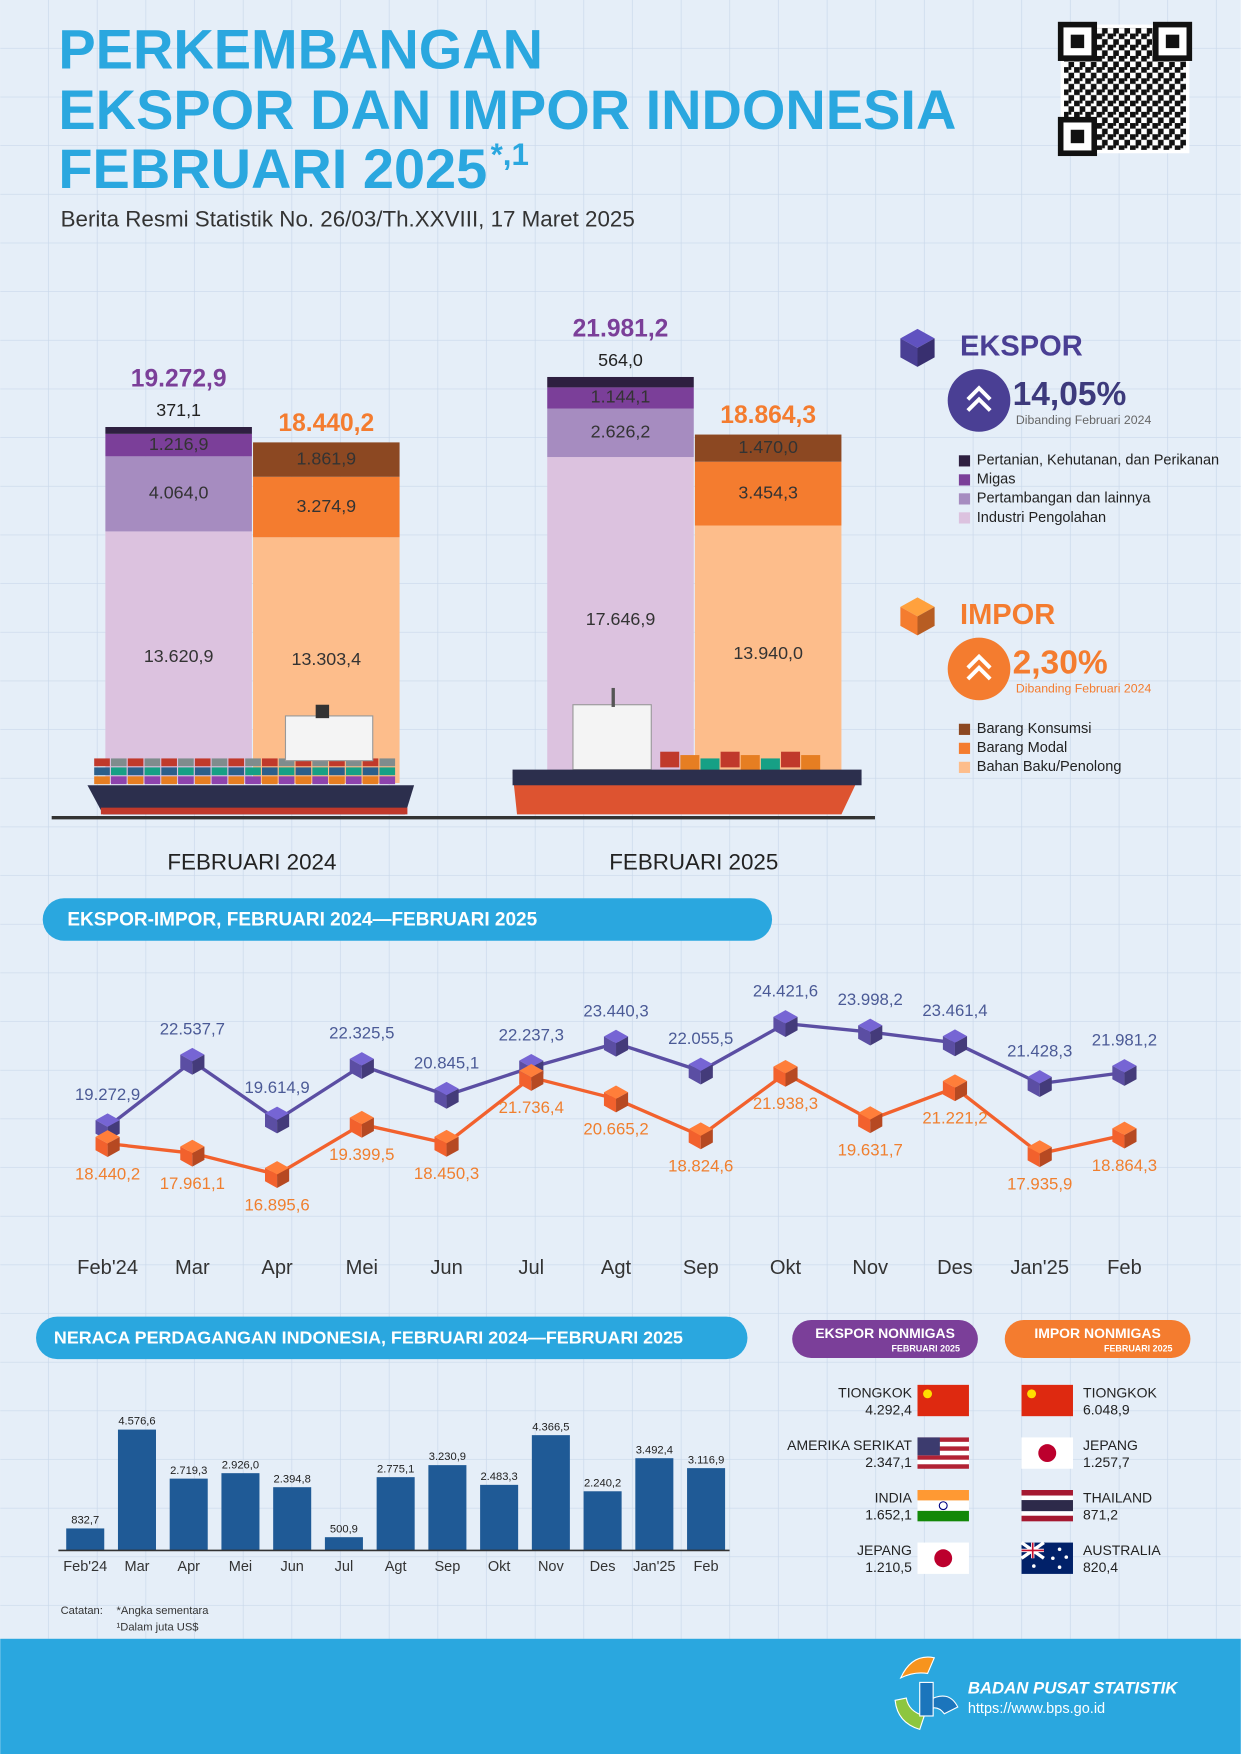 The height and width of the screenshot is (1754, 1241). What do you see at coordinates (292, 1479) in the screenshot?
I see `data-label: 2.394,8` at bounding box center [292, 1479].